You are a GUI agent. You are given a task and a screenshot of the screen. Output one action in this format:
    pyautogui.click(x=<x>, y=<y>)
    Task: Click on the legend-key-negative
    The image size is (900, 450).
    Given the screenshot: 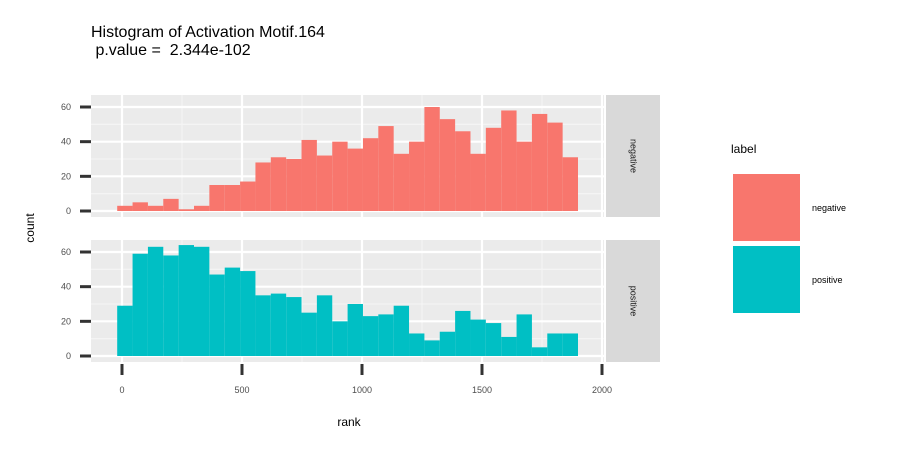 What is the action you would take?
    pyautogui.click(x=766, y=207)
    